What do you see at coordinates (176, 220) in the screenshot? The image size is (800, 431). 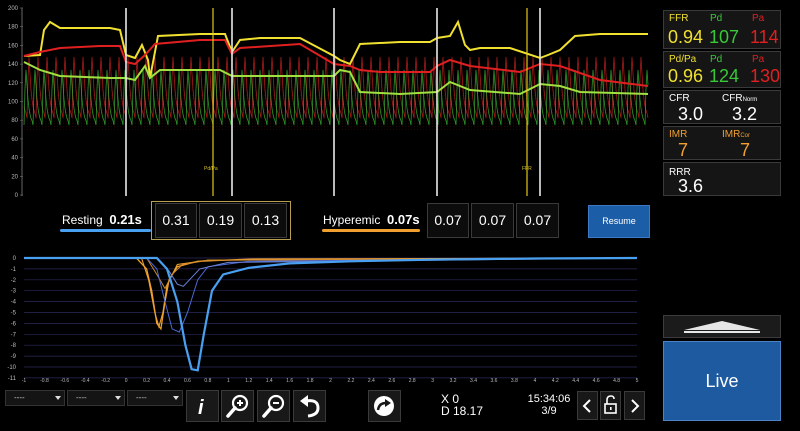 I see `resting-value-1: 0.31` at bounding box center [176, 220].